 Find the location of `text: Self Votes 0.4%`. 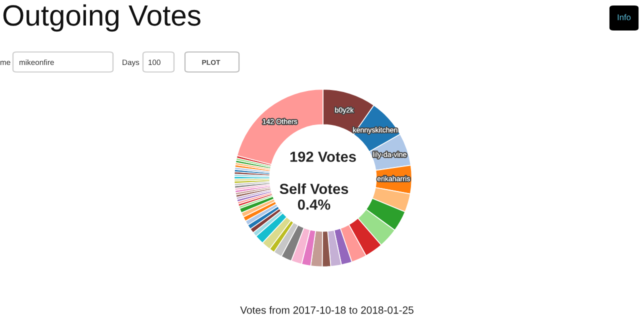

text: Self Votes 0.4% is located at coordinates (314, 196).